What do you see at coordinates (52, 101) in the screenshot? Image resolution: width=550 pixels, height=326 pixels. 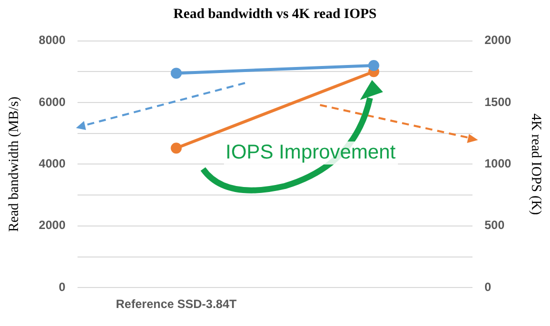 I see `y-tick-label: 6000` at bounding box center [52, 101].